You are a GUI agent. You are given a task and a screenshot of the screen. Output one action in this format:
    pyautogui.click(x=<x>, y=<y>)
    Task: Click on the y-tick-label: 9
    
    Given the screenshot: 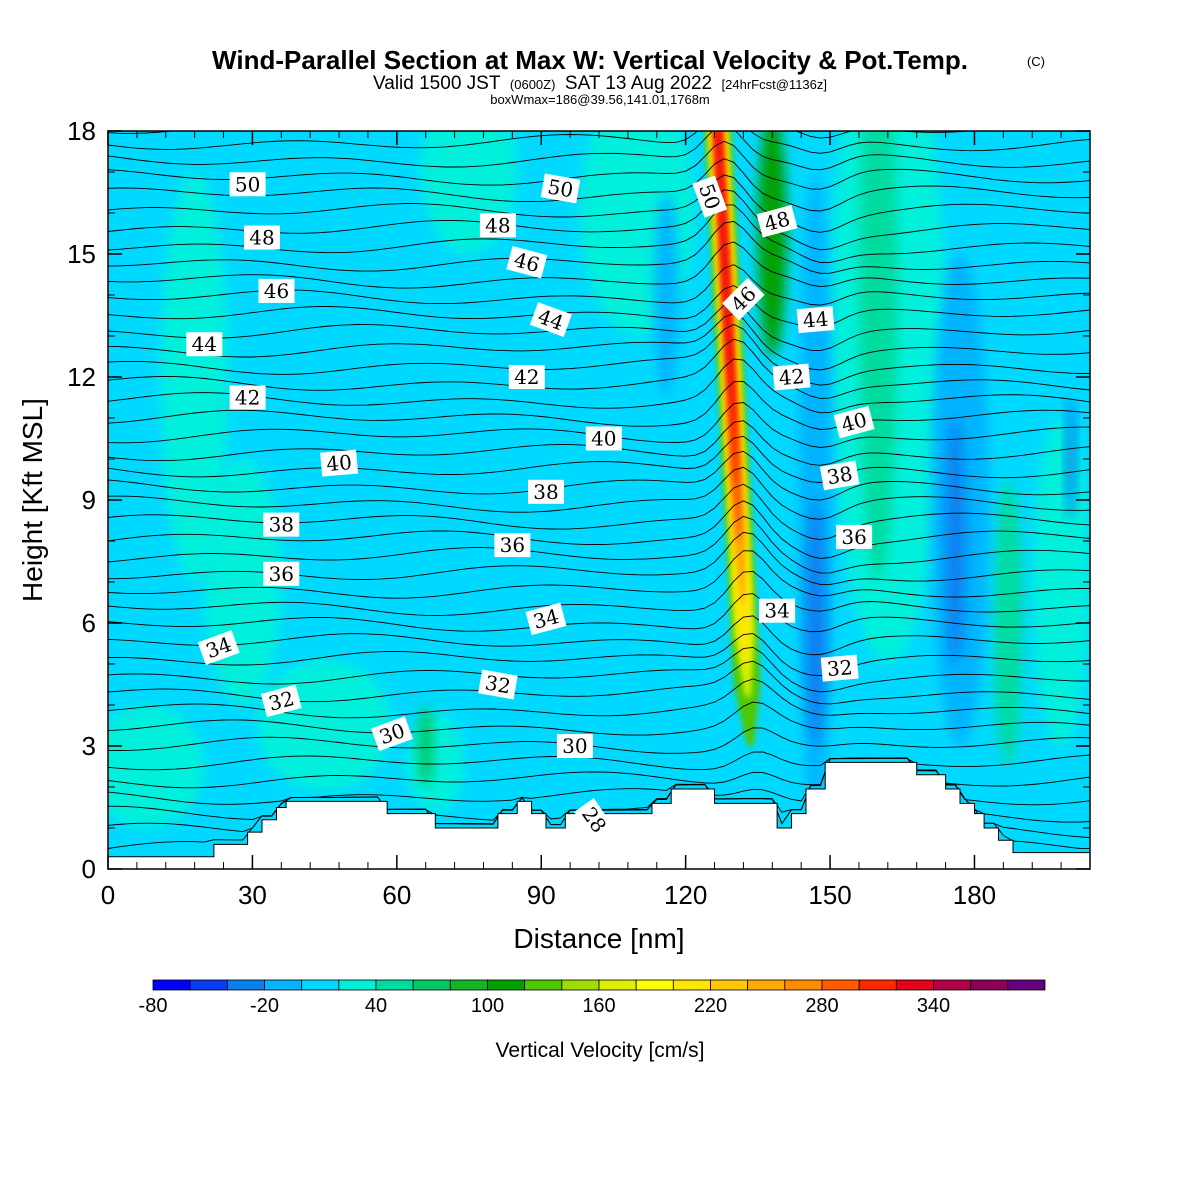 What is the action you would take?
    pyautogui.click(x=89, y=500)
    